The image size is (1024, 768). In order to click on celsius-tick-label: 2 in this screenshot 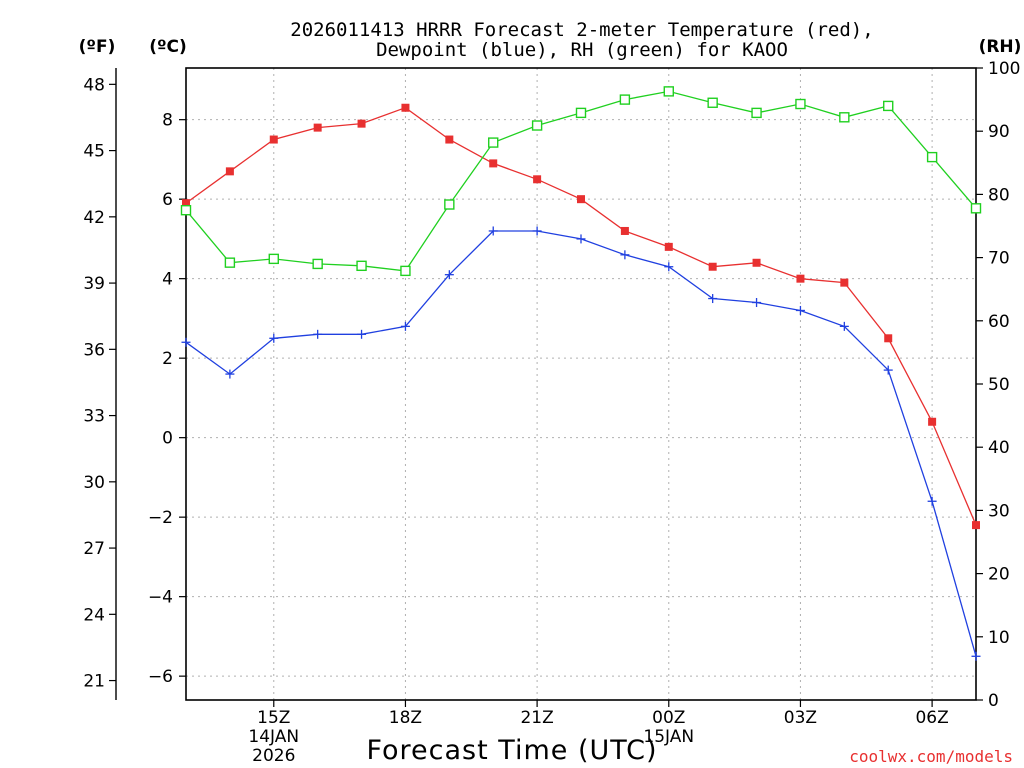, I will do `click(167, 359)`.